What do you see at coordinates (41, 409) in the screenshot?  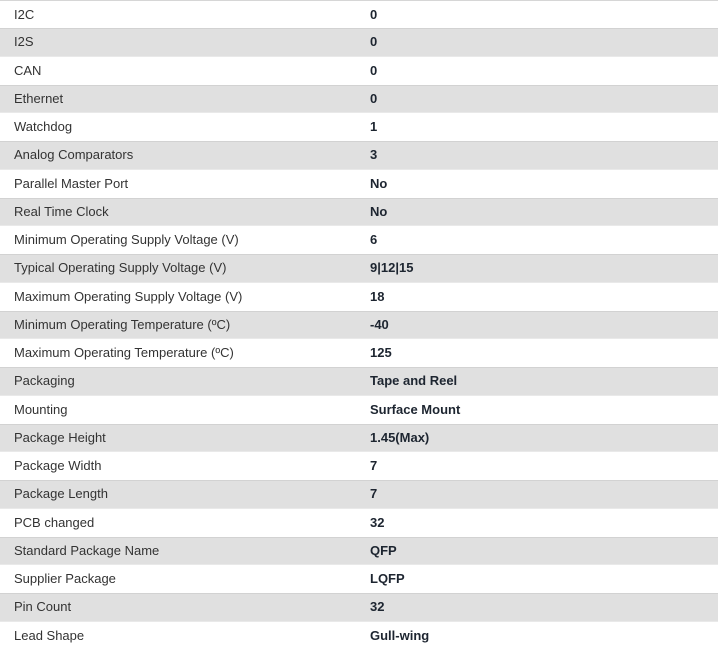 I see `spec-label: Mounting` at bounding box center [41, 409].